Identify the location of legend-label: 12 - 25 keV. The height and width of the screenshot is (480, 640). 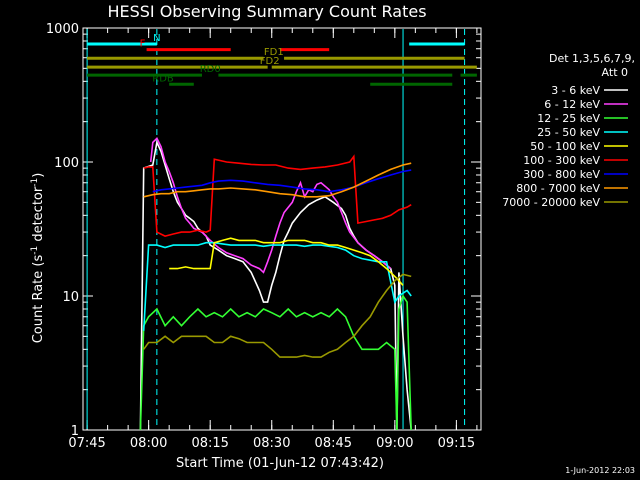
(568, 118).